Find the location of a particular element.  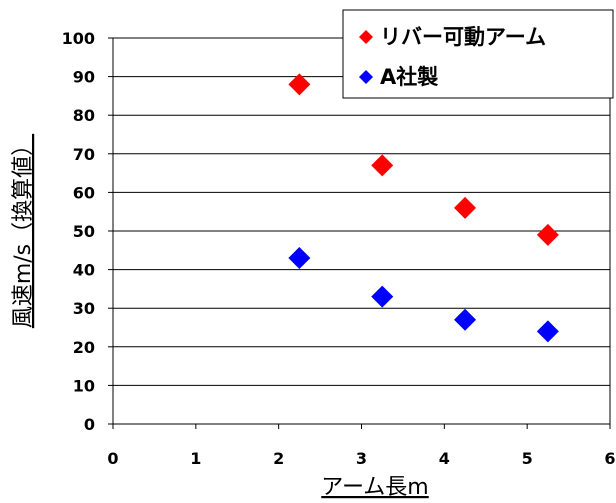

y-tick-label-10: 10 is located at coordinates (84, 385).